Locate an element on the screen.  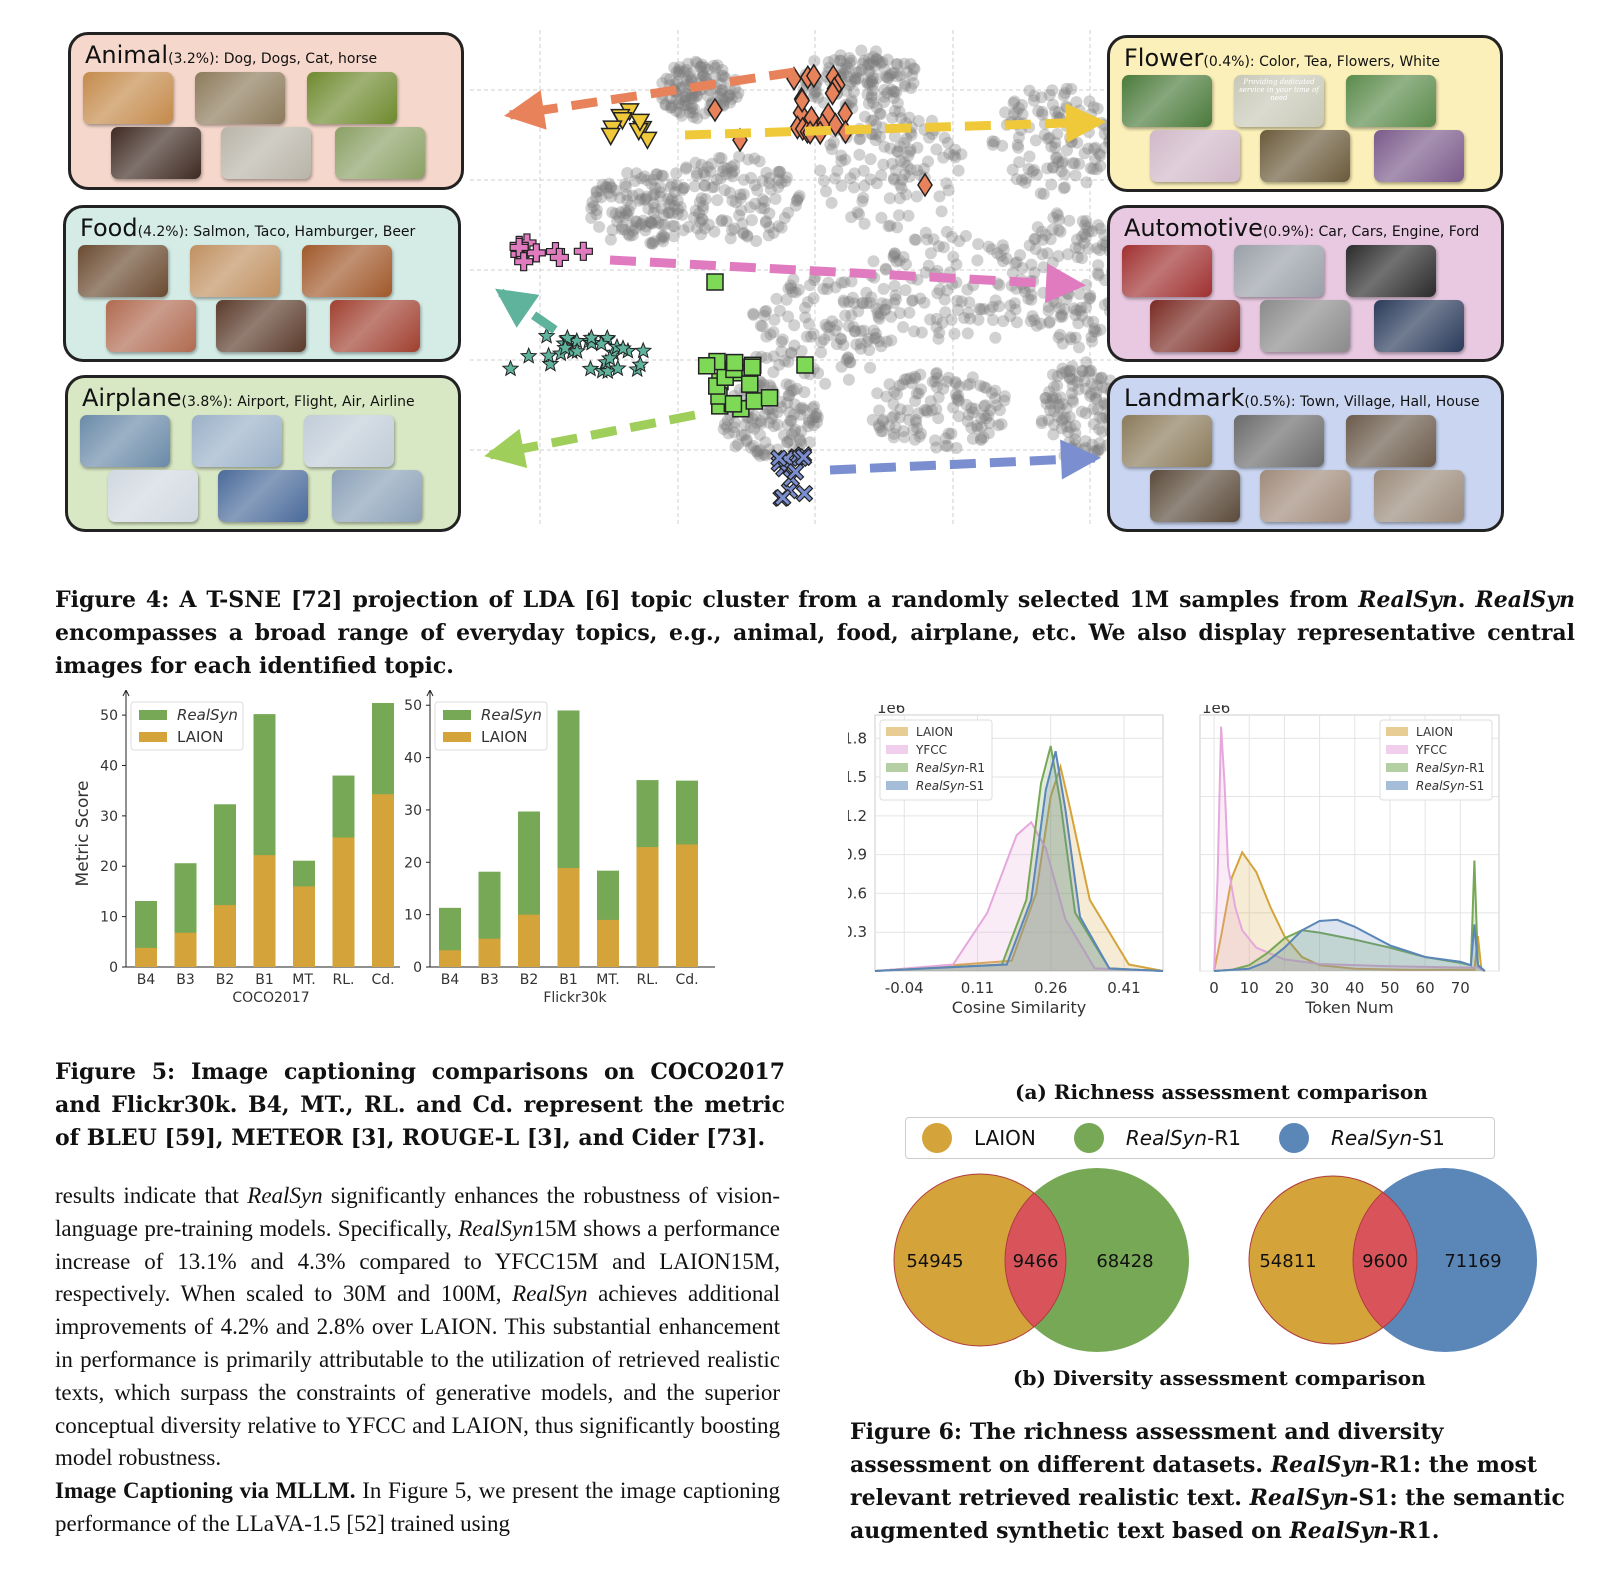
y-axis-arrow is located at coordinates (126, 693).